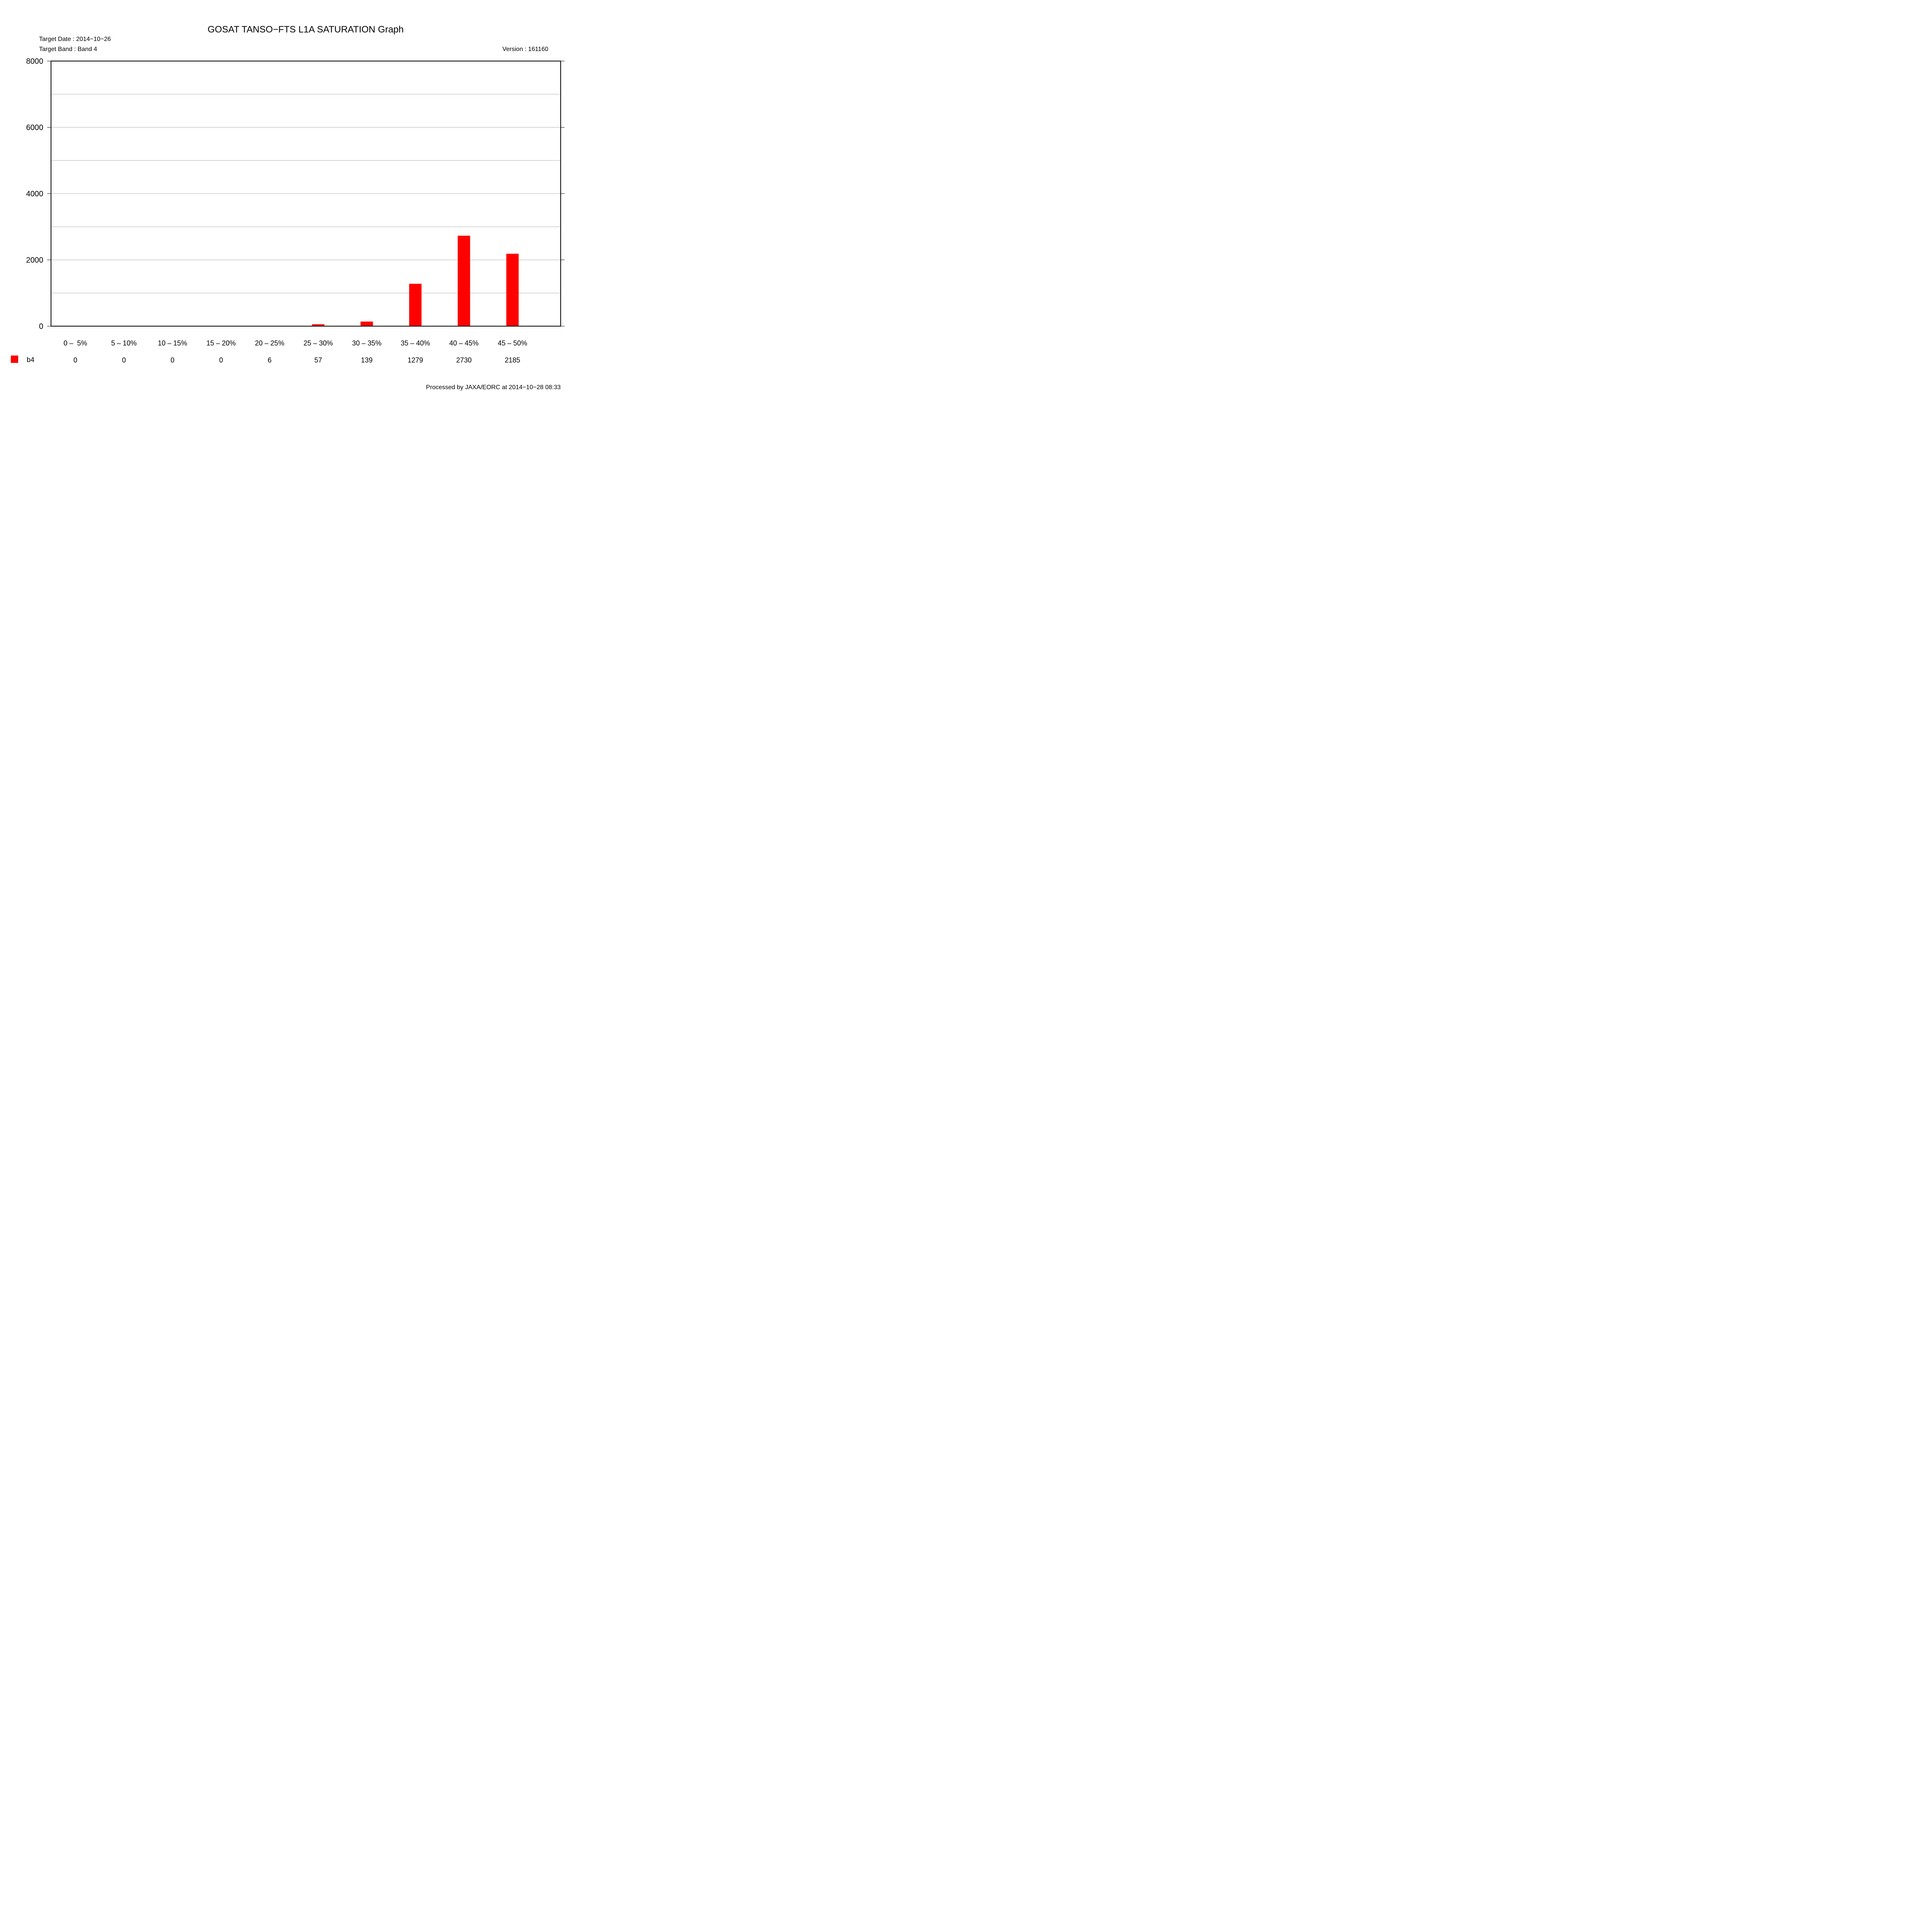 This screenshot has width=1932, height=1916. I want to click on value-label-b4: 57, so click(318, 360).